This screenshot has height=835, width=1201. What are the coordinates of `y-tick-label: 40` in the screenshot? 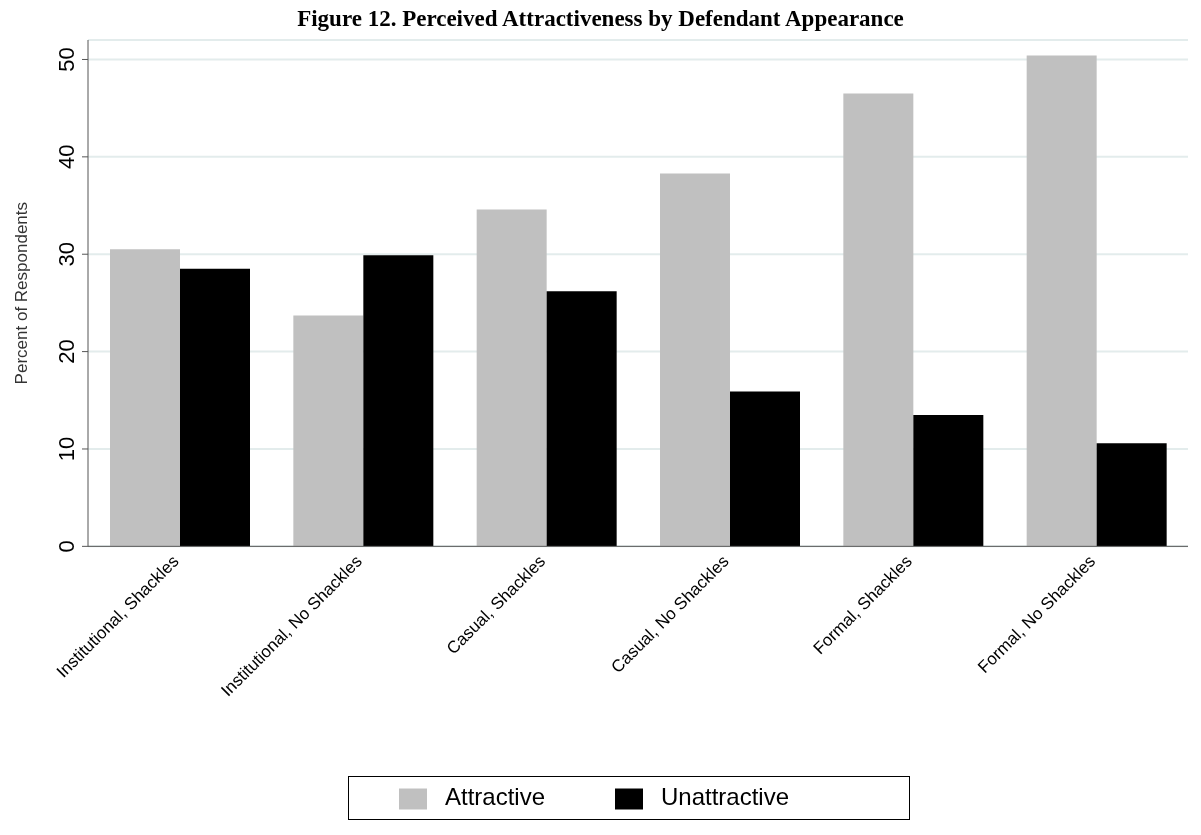 It's located at (66, 157).